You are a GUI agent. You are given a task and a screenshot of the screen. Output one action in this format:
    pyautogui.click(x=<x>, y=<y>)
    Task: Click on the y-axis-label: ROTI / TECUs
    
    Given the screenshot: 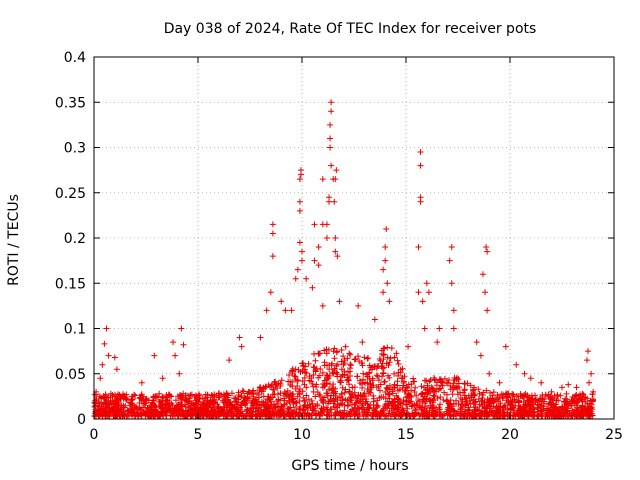 What is the action you would take?
    pyautogui.click(x=14, y=240)
    